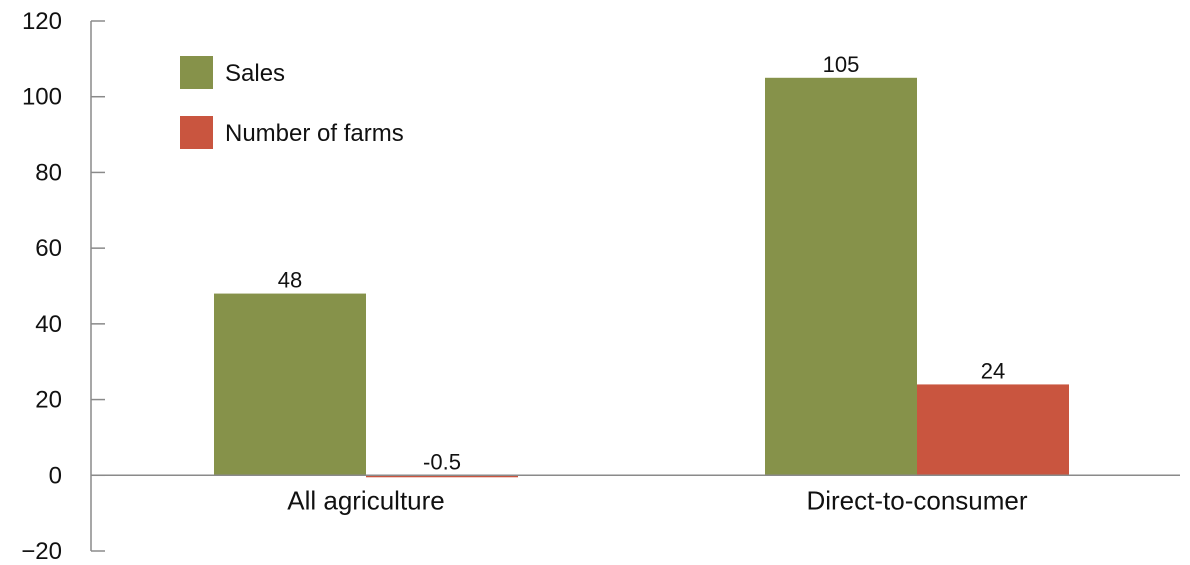 The width and height of the screenshot is (1190, 565). What do you see at coordinates (442, 461) in the screenshot?
I see `data-label: -0.5` at bounding box center [442, 461].